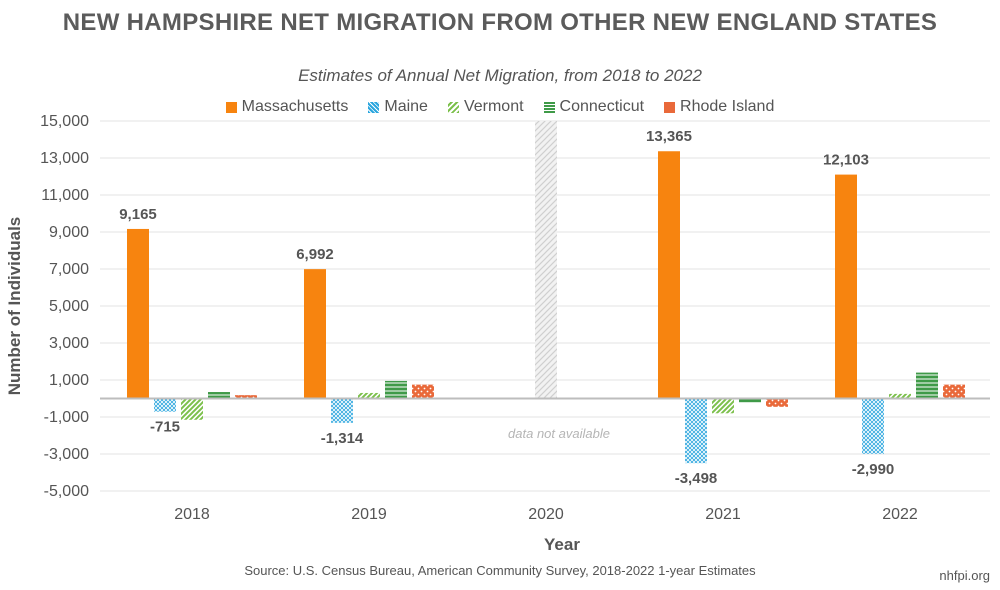 The image size is (1000, 590). Describe the element at coordinates (964, 575) in the screenshot. I see `credit-text: nhfpi.org` at that location.